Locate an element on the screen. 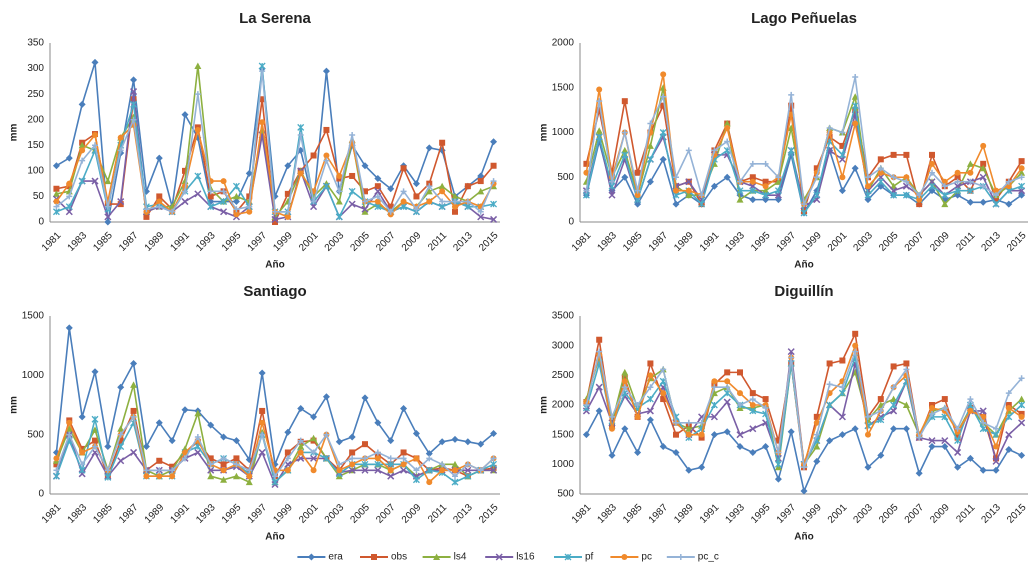 This screenshot has width=1033, height=570. x-tick-label: 1991 is located at coordinates (180, 514).